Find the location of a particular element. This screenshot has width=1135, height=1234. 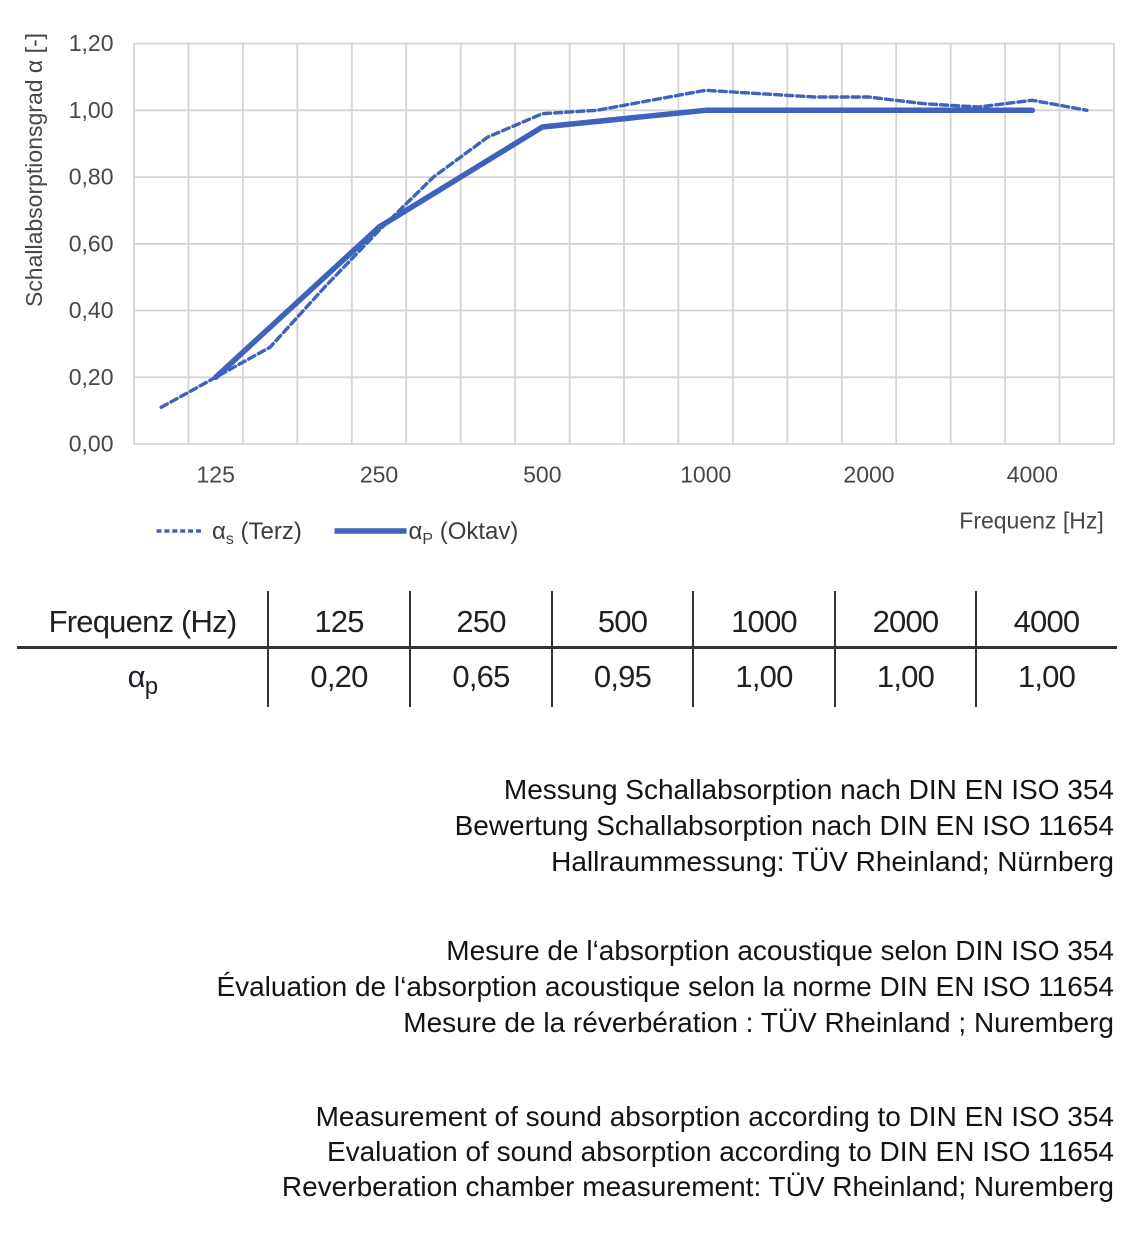

svg-text: 0,40 is located at coordinates (91, 310).